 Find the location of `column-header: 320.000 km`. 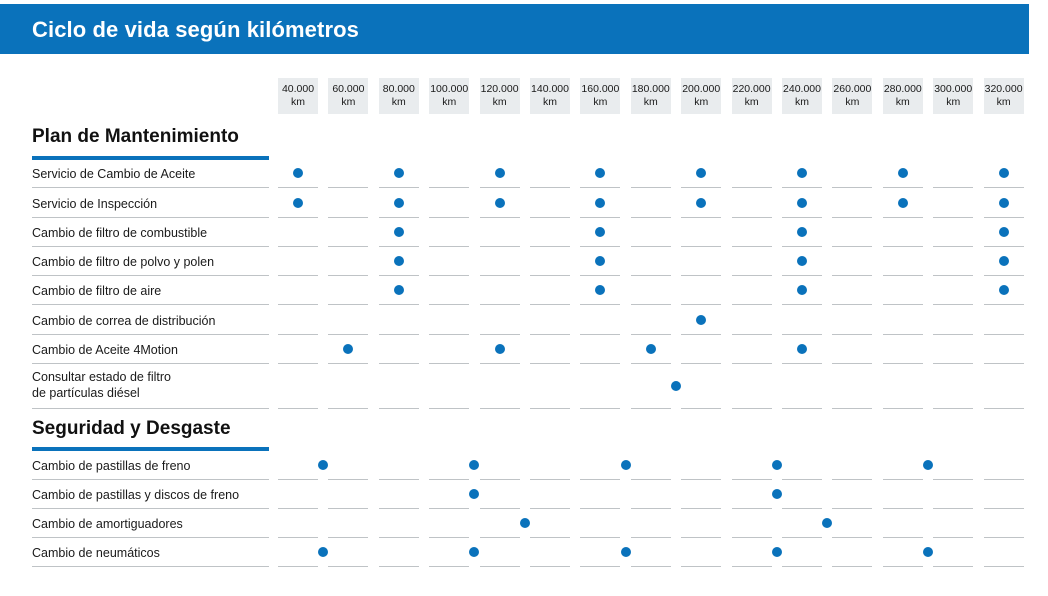

column-header: 320.000 km is located at coordinates (1003, 96).